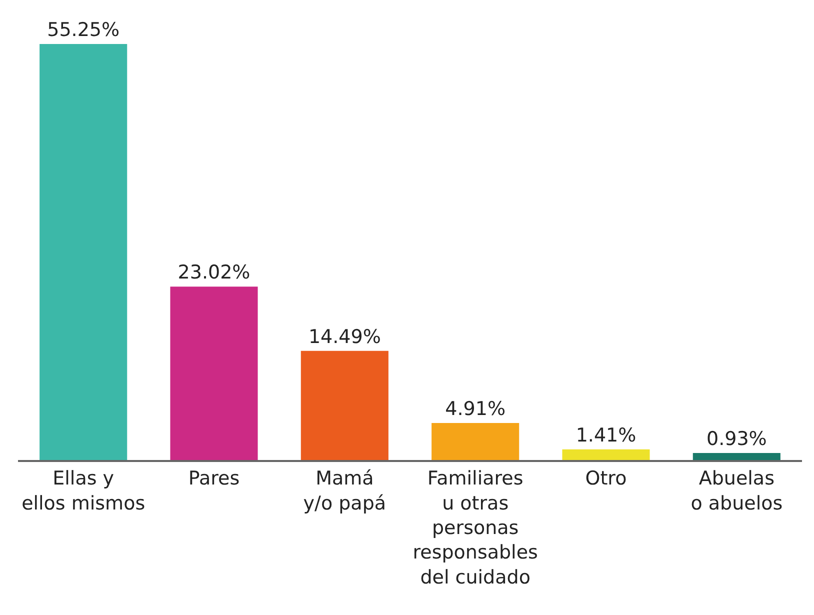  Describe the element at coordinates (606, 479) in the screenshot. I see `x-tick-label: Otro` at that location.